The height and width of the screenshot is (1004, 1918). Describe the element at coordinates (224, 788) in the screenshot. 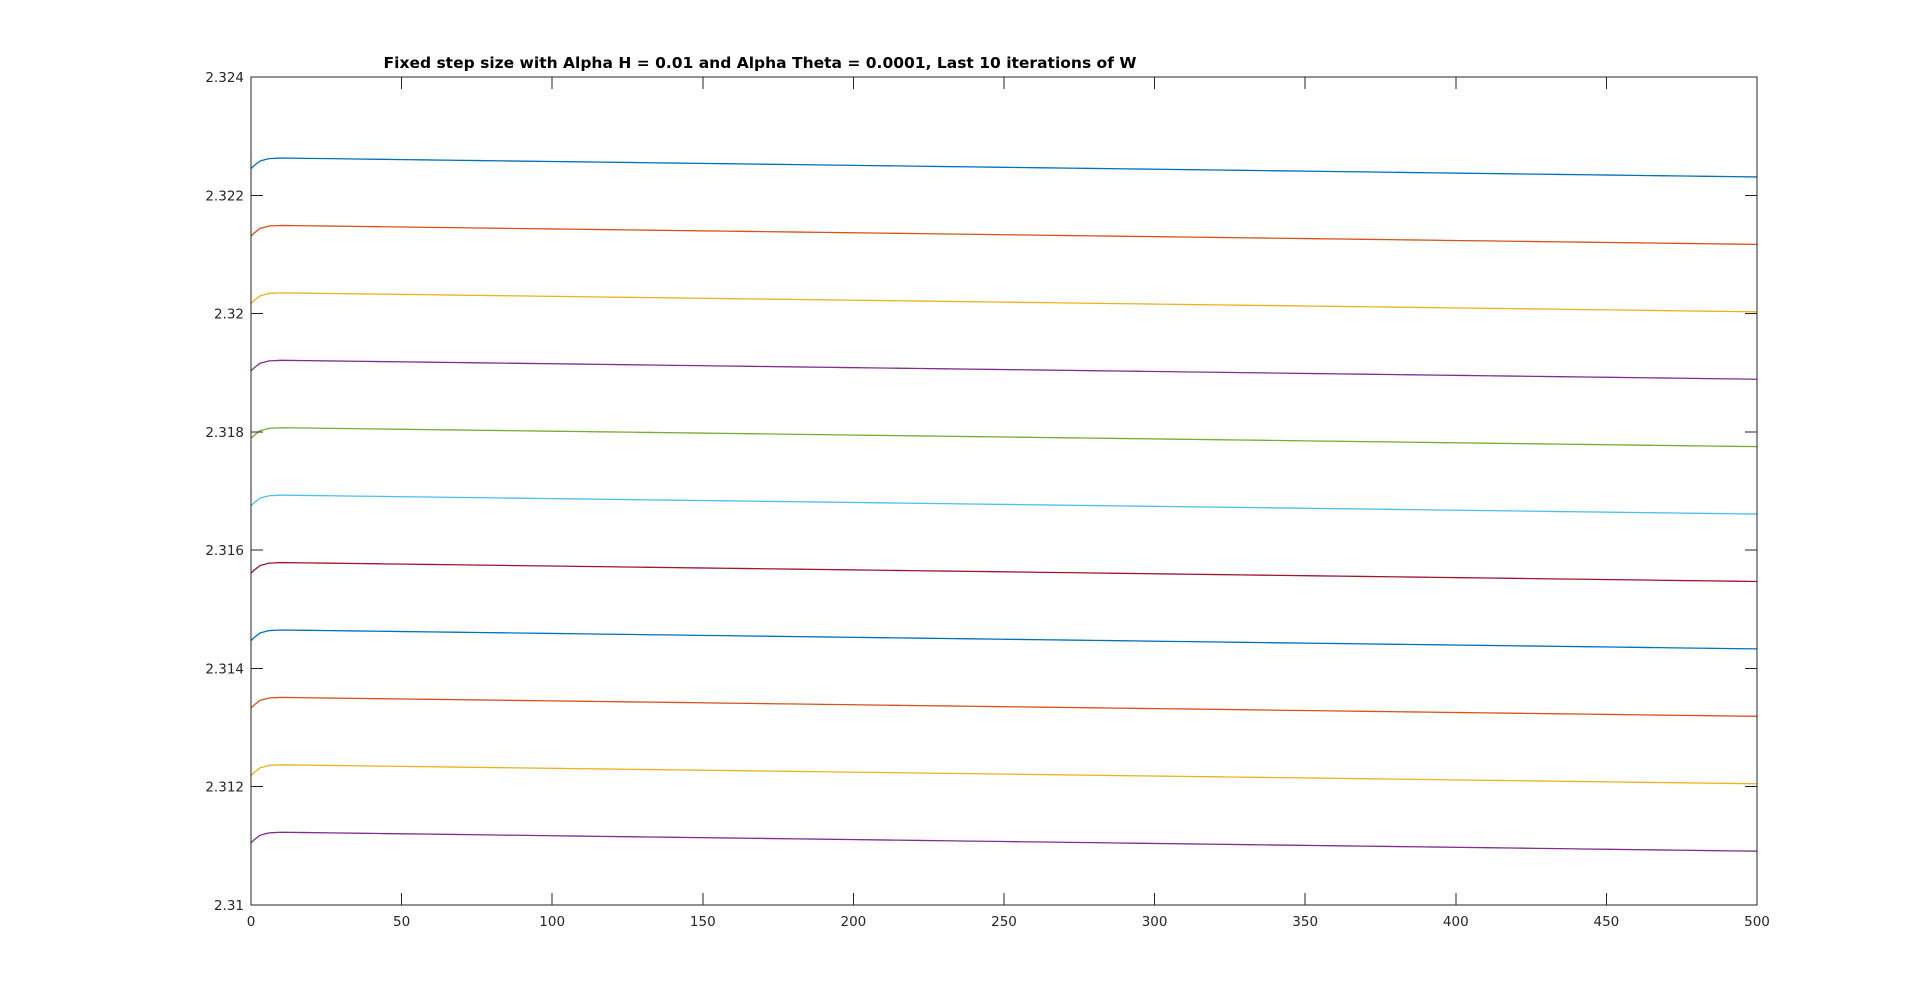

I see `y-tick-label: 2.312` at that location.